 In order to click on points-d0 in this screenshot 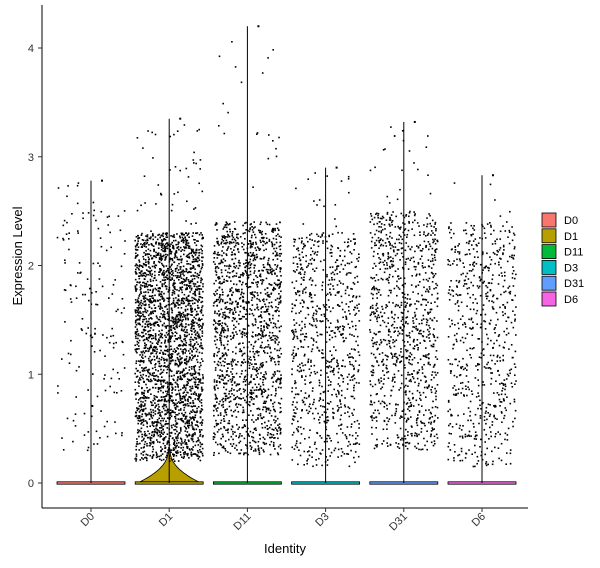, I will do `click(91, 315)`.